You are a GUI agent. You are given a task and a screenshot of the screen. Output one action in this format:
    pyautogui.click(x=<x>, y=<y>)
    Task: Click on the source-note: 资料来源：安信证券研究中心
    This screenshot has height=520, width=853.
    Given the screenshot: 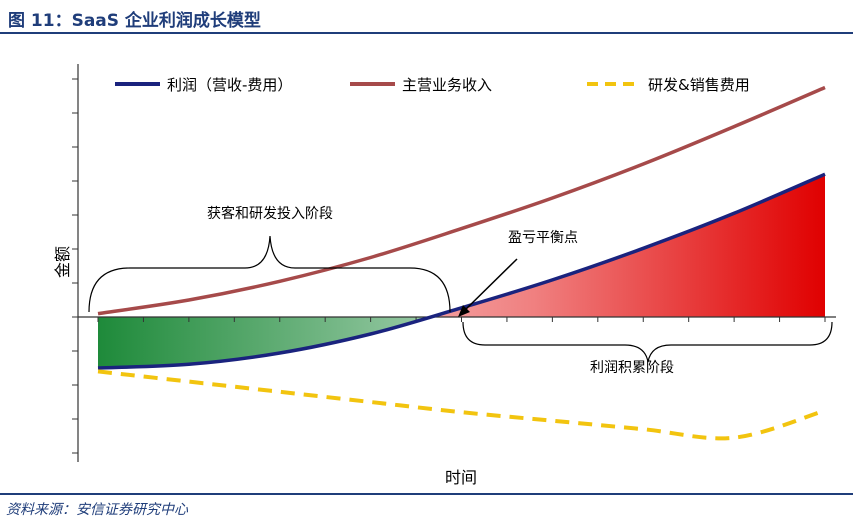 What is the action you would take?
    pyautogui.click(x=97, y=510)
    